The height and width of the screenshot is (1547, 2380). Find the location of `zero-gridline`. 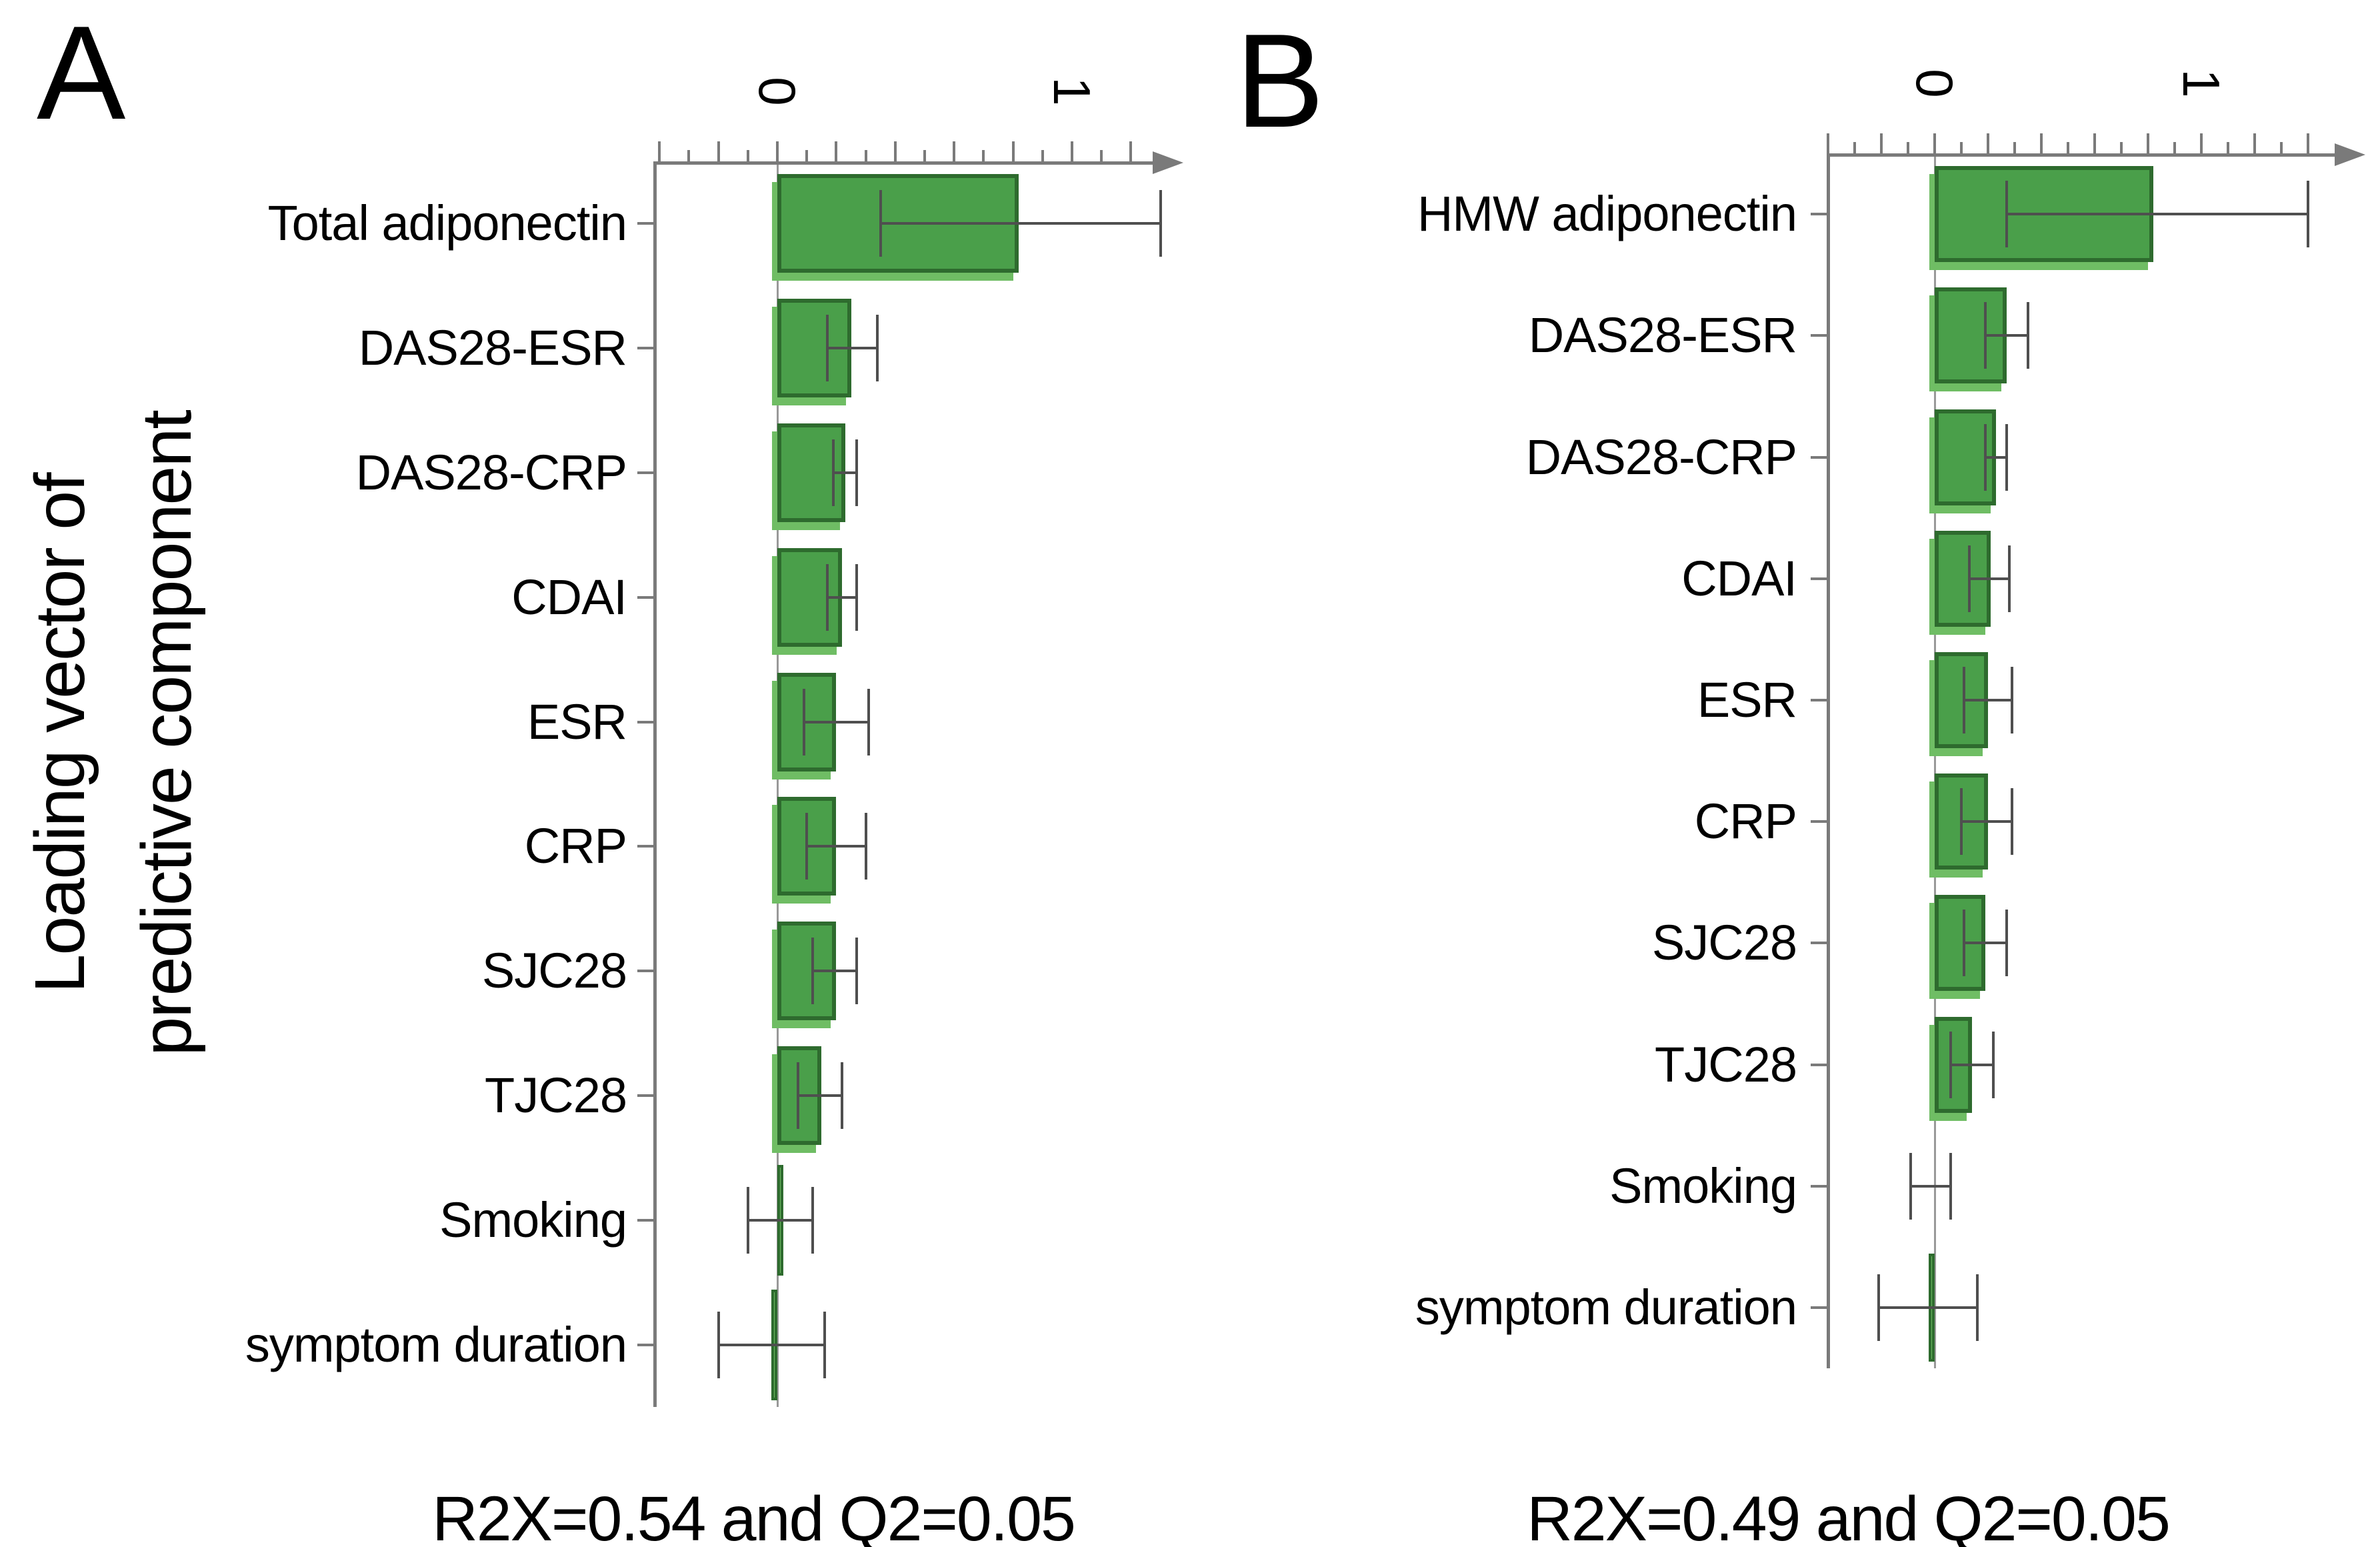

zero-gridline is located at coordinates (778, 784).